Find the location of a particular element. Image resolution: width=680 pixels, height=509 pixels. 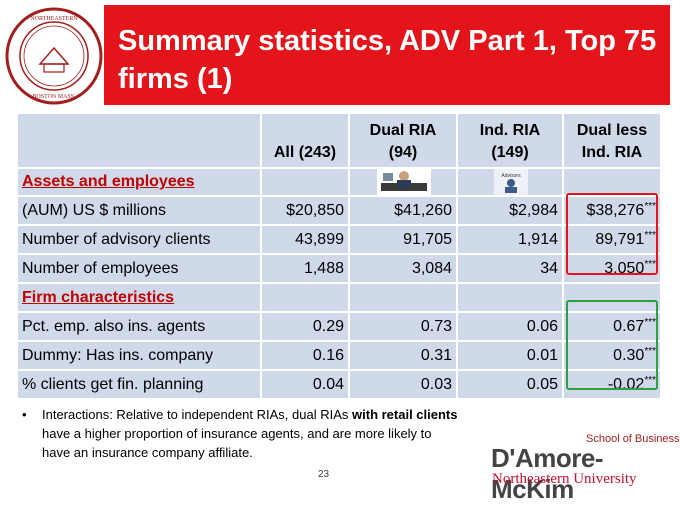

cell-all: 43,899 is located at coordinates (305, 239).